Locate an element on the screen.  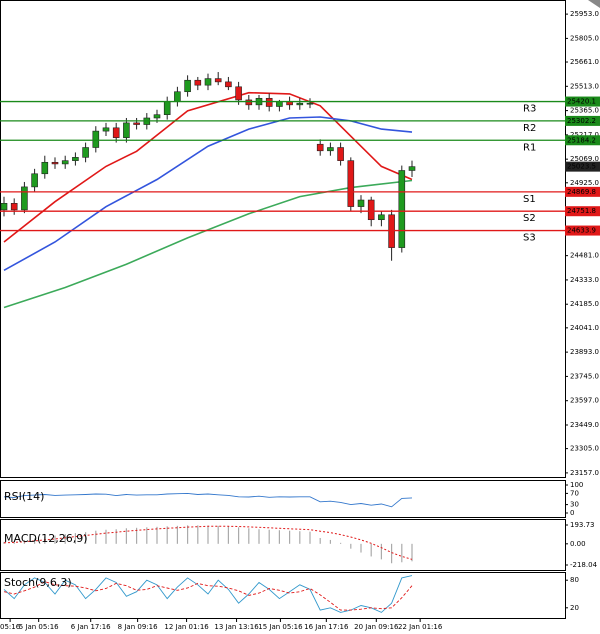
y-tick-label: 23597.0 is located at coordinates (584, 401).